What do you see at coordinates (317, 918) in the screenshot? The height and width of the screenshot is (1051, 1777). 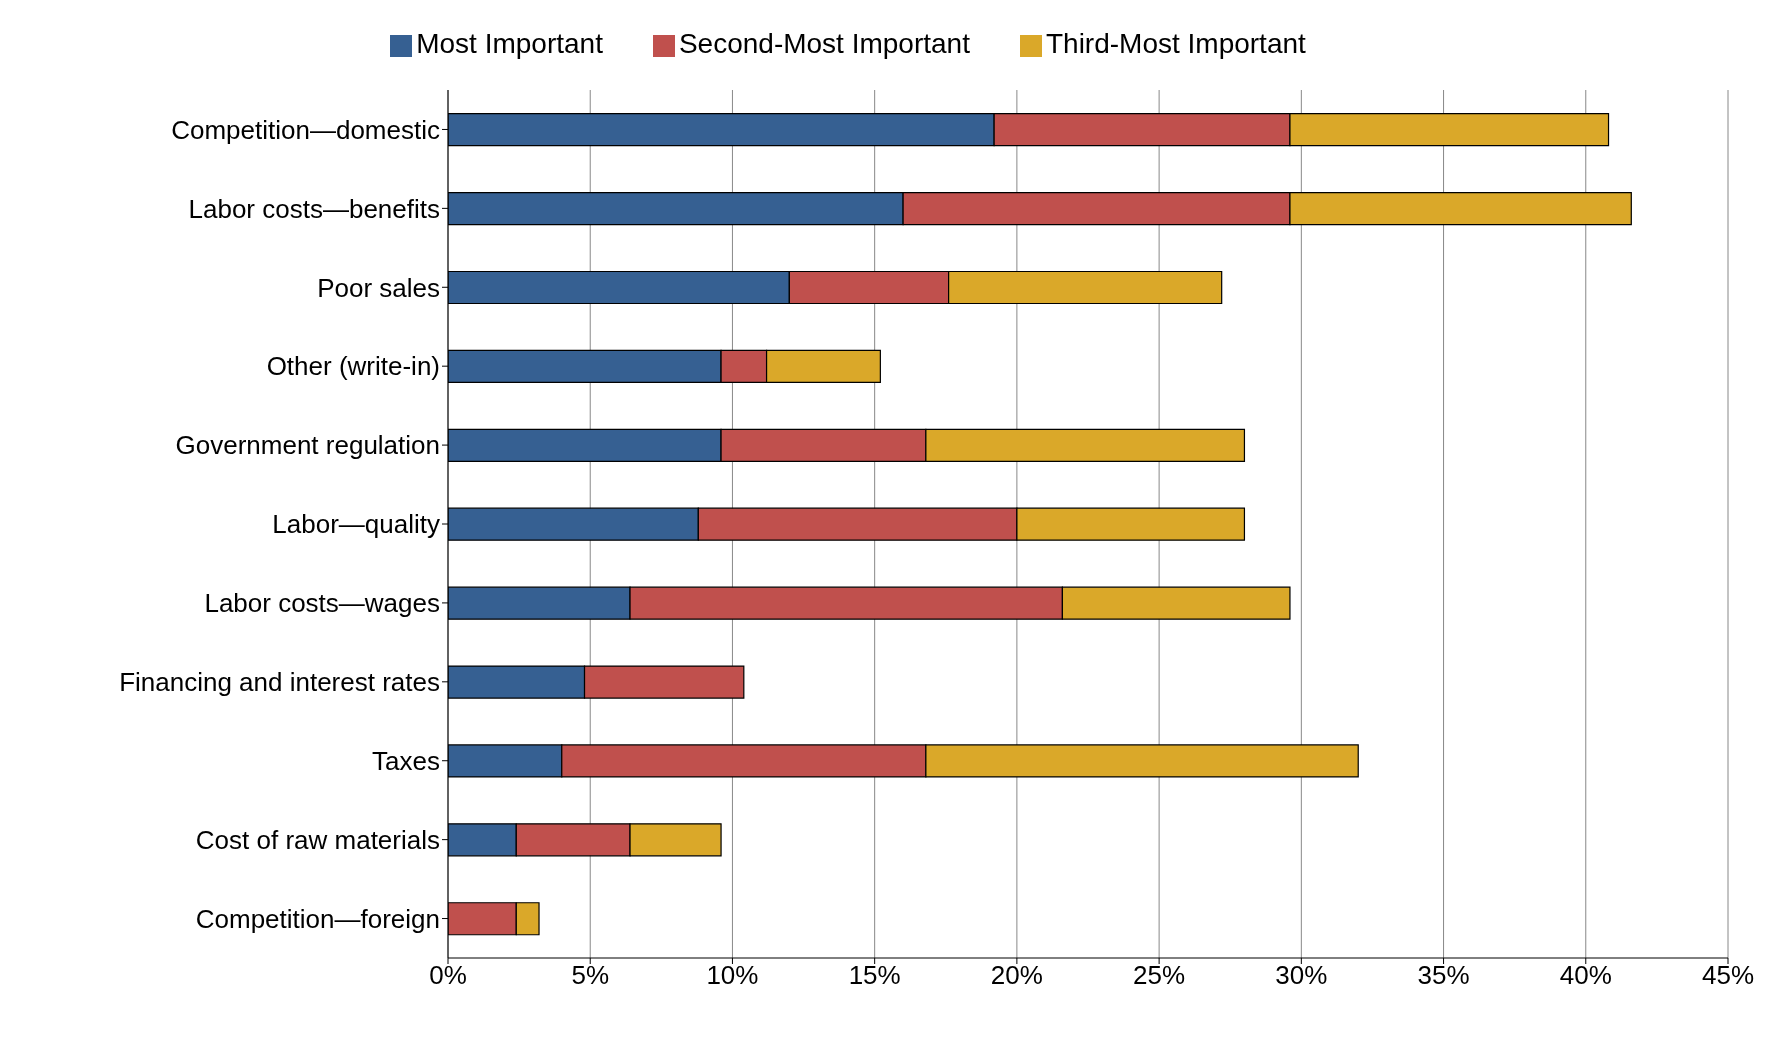 I see `y-tick-label: Competition—foreign` at bounding box center [317, 918].